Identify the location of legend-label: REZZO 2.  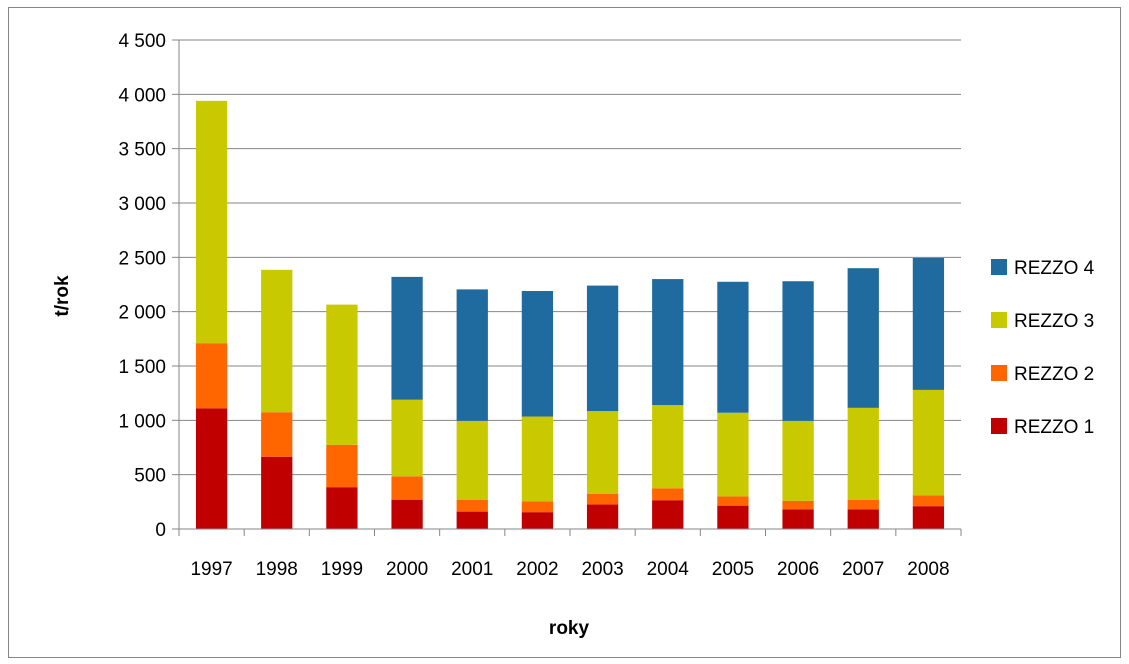
(1054, 374).